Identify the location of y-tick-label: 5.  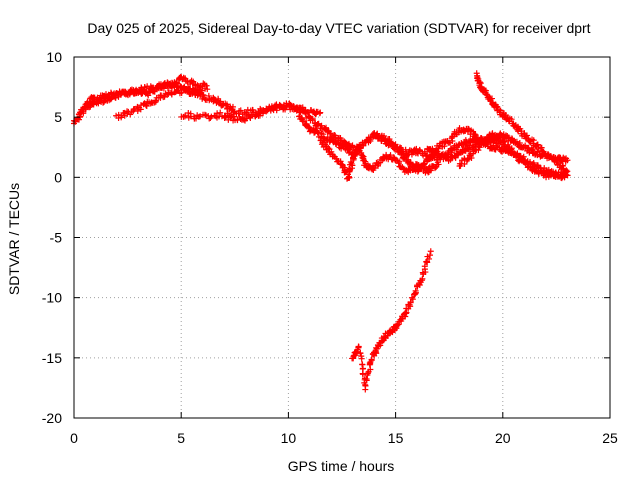
(58, 117).